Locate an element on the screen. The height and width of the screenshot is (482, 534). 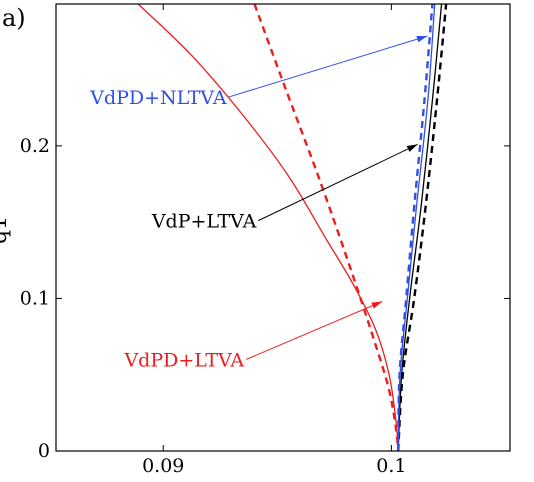
y-axis-label: q1 is located at coordinates (6, 230).